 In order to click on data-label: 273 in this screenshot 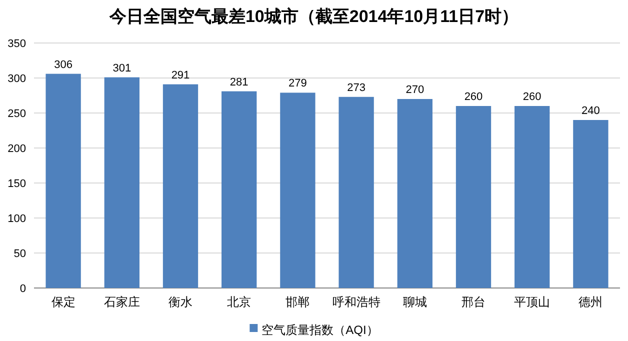, I will do `click(356, 88)`.